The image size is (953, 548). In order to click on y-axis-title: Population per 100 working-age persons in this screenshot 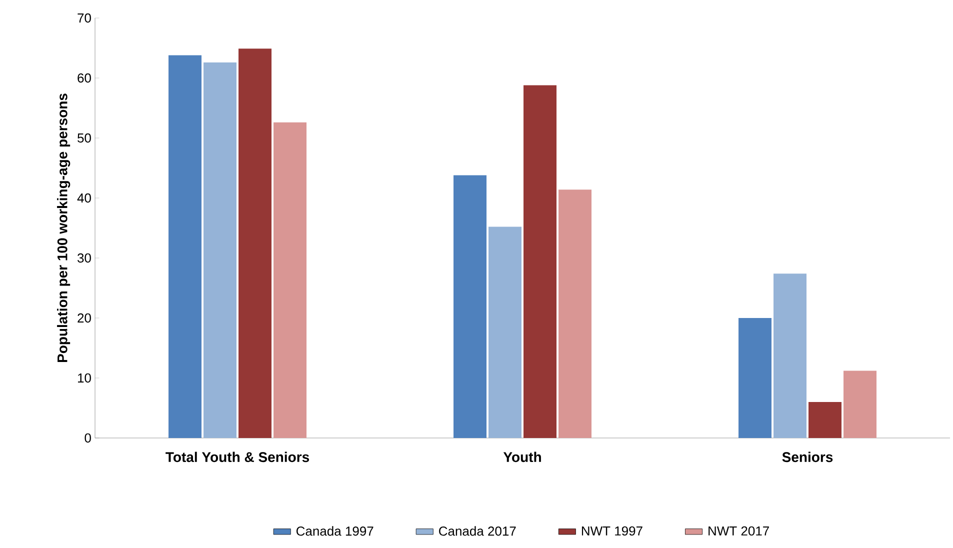, I will do `click(63, 228)`.